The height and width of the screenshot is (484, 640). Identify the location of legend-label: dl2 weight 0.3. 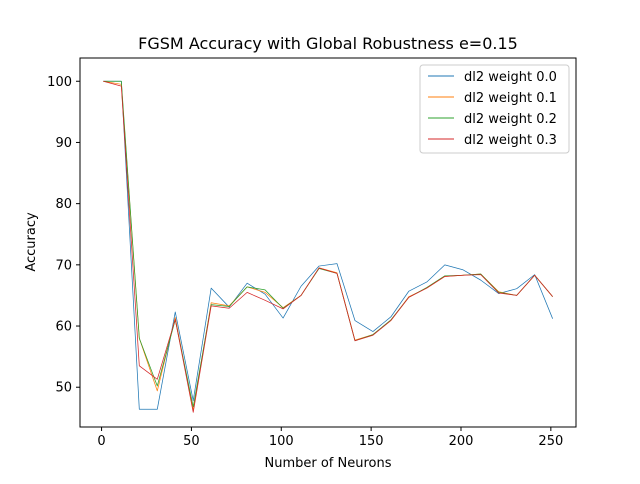
(510, 140).